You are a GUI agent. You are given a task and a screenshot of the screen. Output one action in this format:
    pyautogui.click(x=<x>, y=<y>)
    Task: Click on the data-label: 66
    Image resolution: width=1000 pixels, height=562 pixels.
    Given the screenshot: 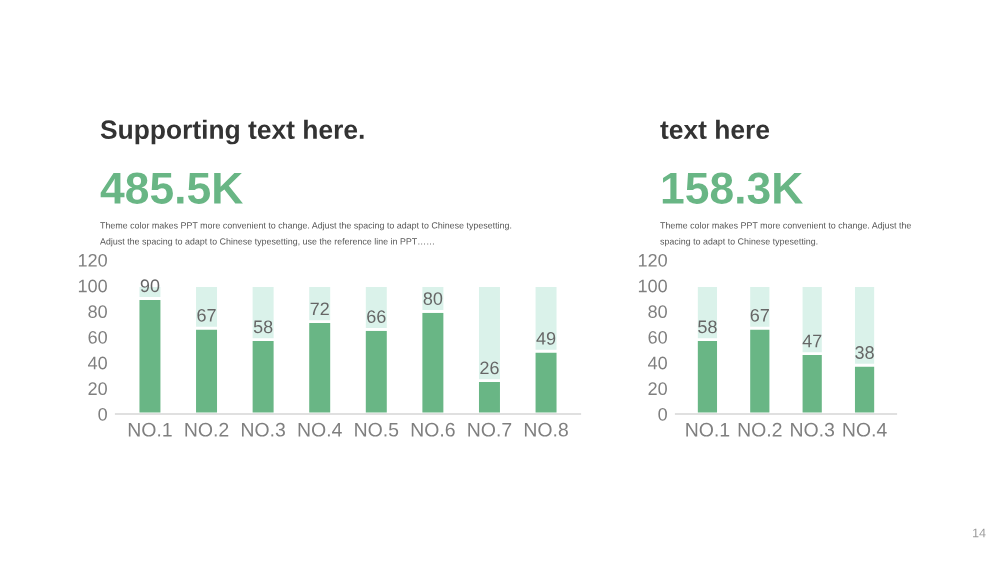 What is the action you would take?
    pyautogui.click(x=376, y=316)
    